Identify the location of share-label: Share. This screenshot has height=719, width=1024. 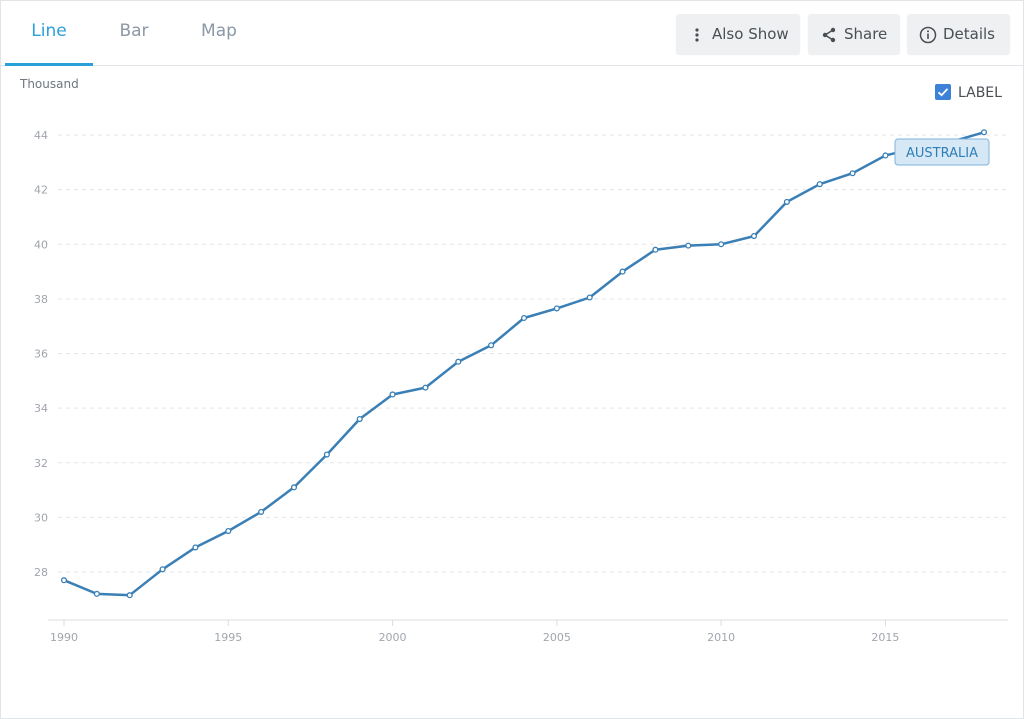
(866, 34).